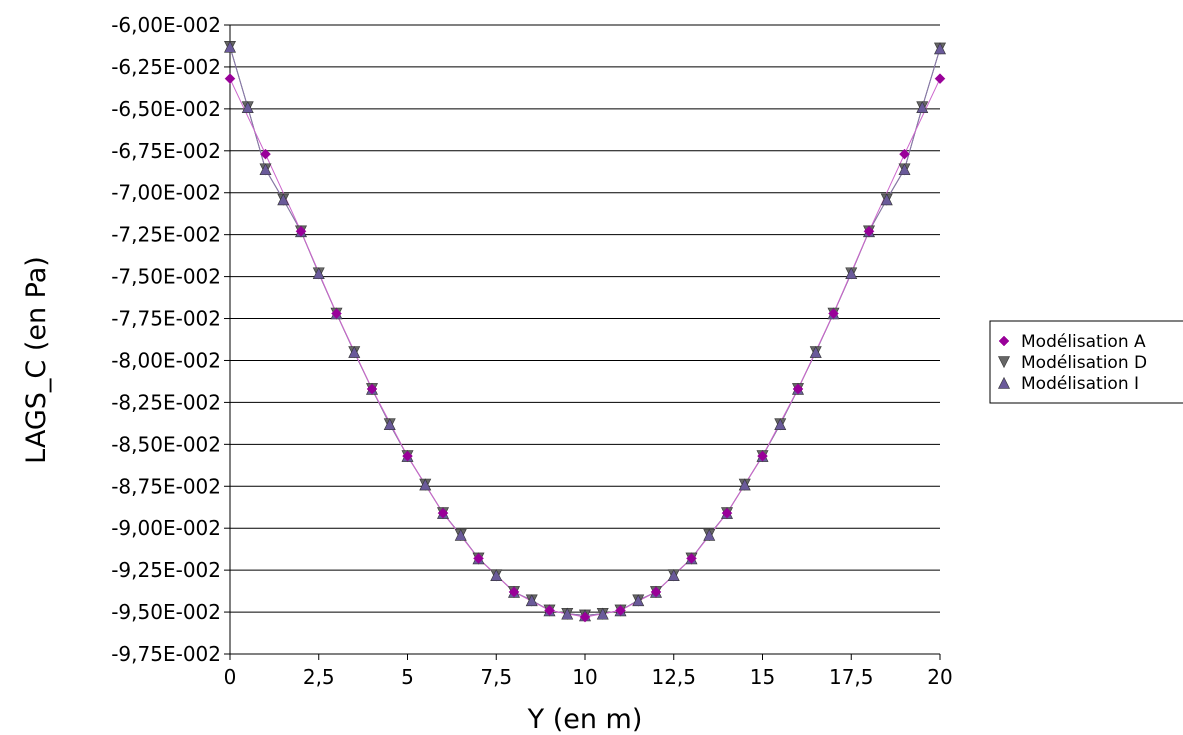 The height and width of the screenshot is (735, 1183). I want to click on y-tick-label: -9,75E-002, so click(166, 654).